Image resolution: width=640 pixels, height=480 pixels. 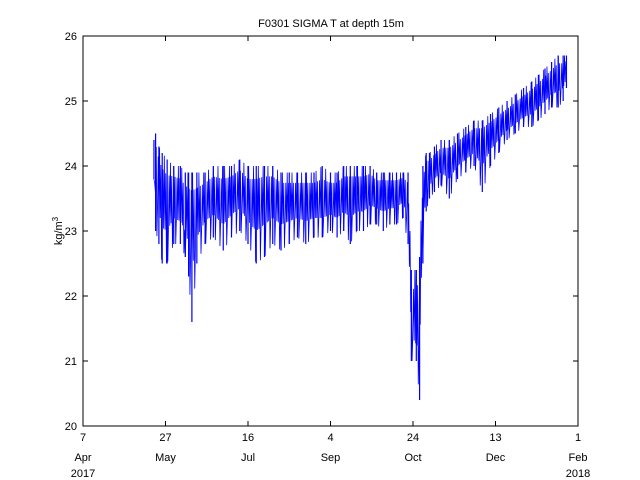 I want to click on x-tick-day-2: 16, so click(x=248, y=438).